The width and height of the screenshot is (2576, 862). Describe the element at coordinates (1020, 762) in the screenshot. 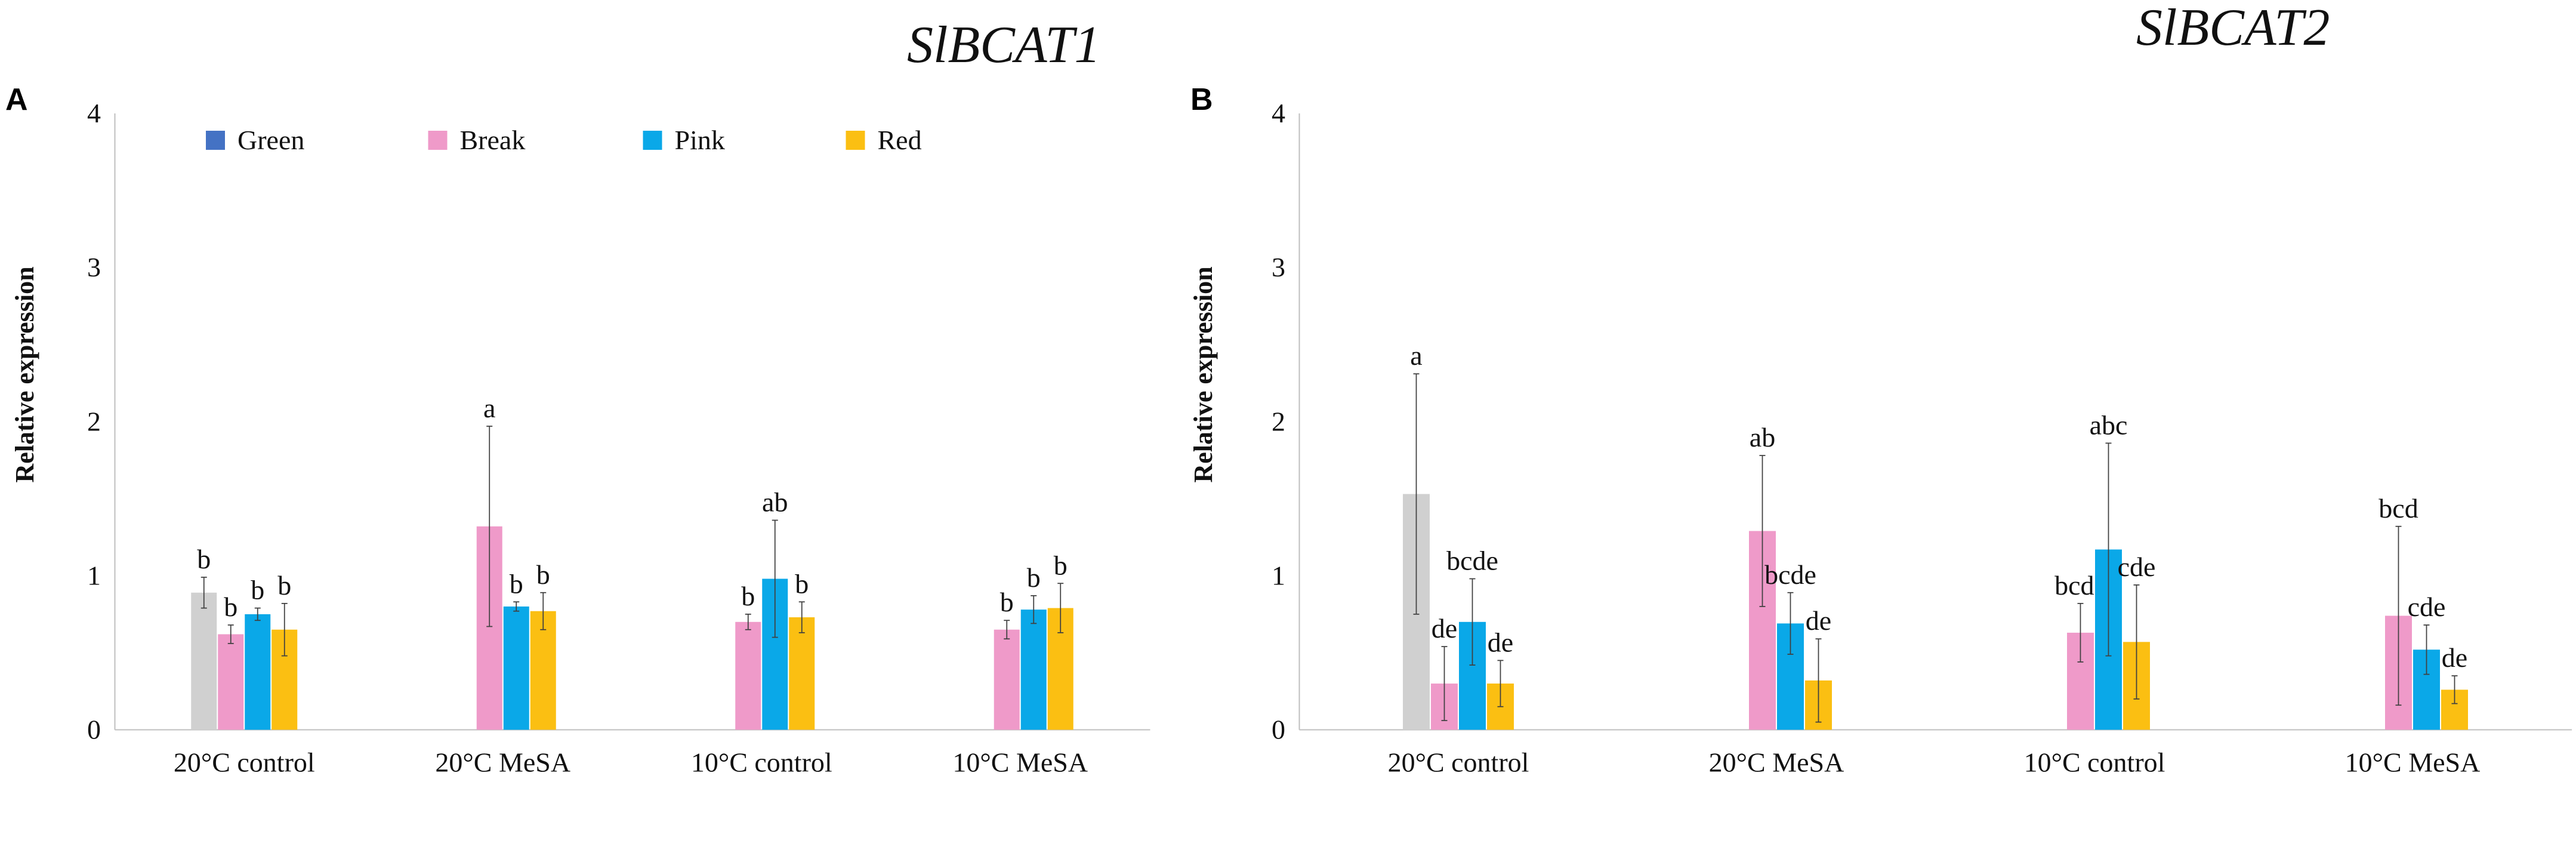

I see `panel-a-category-label: 10°C MeSA` at that location.